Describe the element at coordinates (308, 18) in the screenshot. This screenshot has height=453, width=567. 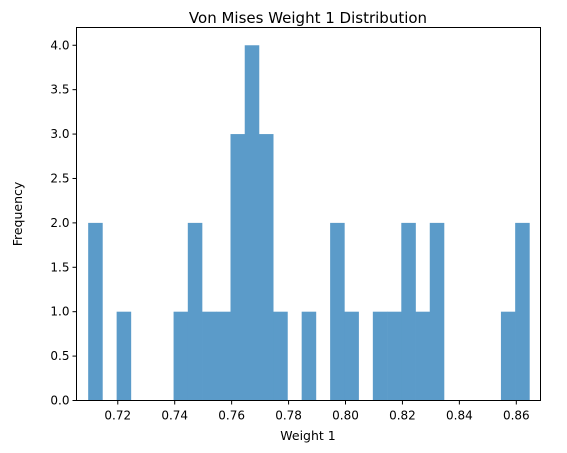
I see `chart-title: Von Mises Weight 1 Distribution` at that location.